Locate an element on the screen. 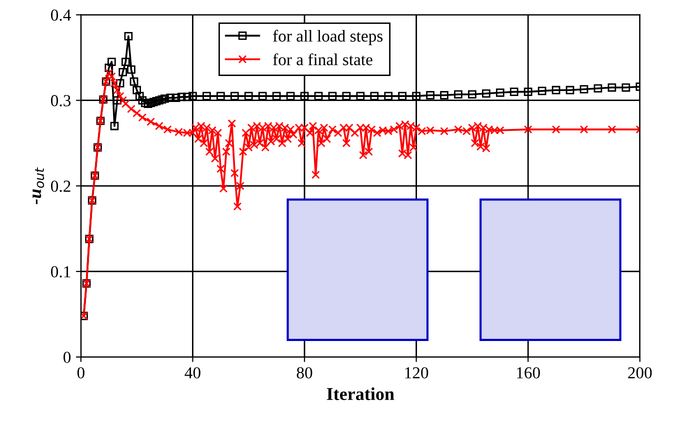 This screenshot has width=680, height=423. x-tick-label: 120 is located at coordinates (416, 372).